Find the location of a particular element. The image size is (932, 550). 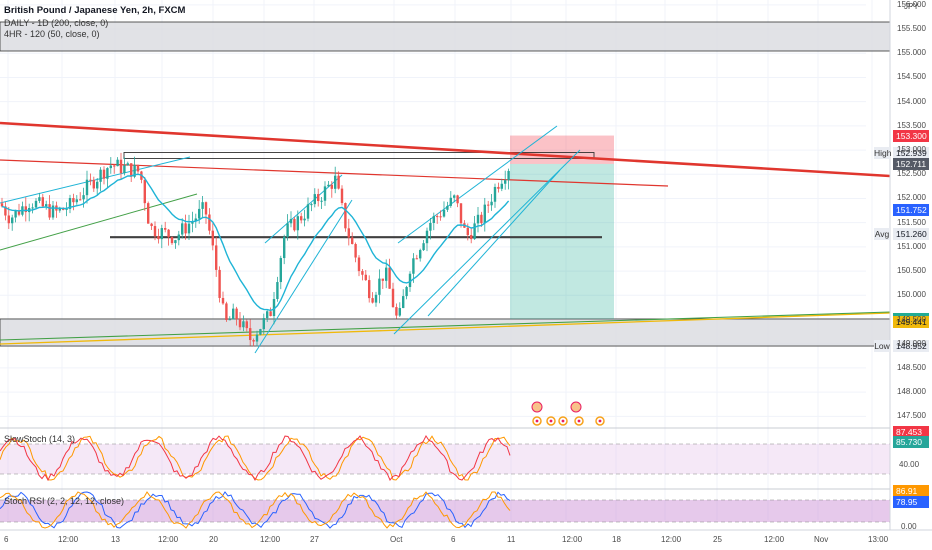

chart-title: British Pound / Japanese Yen, 2h, FXCM is located at coordinates (95, 10).